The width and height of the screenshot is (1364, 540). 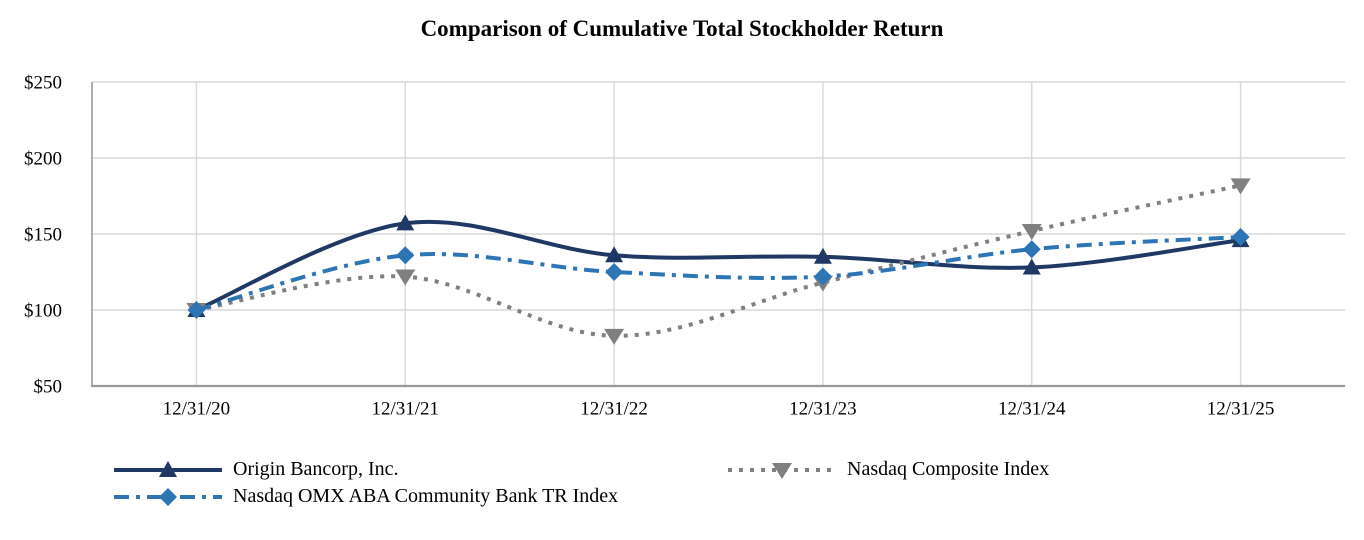 What do you see at coordinates (43, 311) in the screenshot?
I see `y-tick-label: $100` at bounding box center [43, 311].